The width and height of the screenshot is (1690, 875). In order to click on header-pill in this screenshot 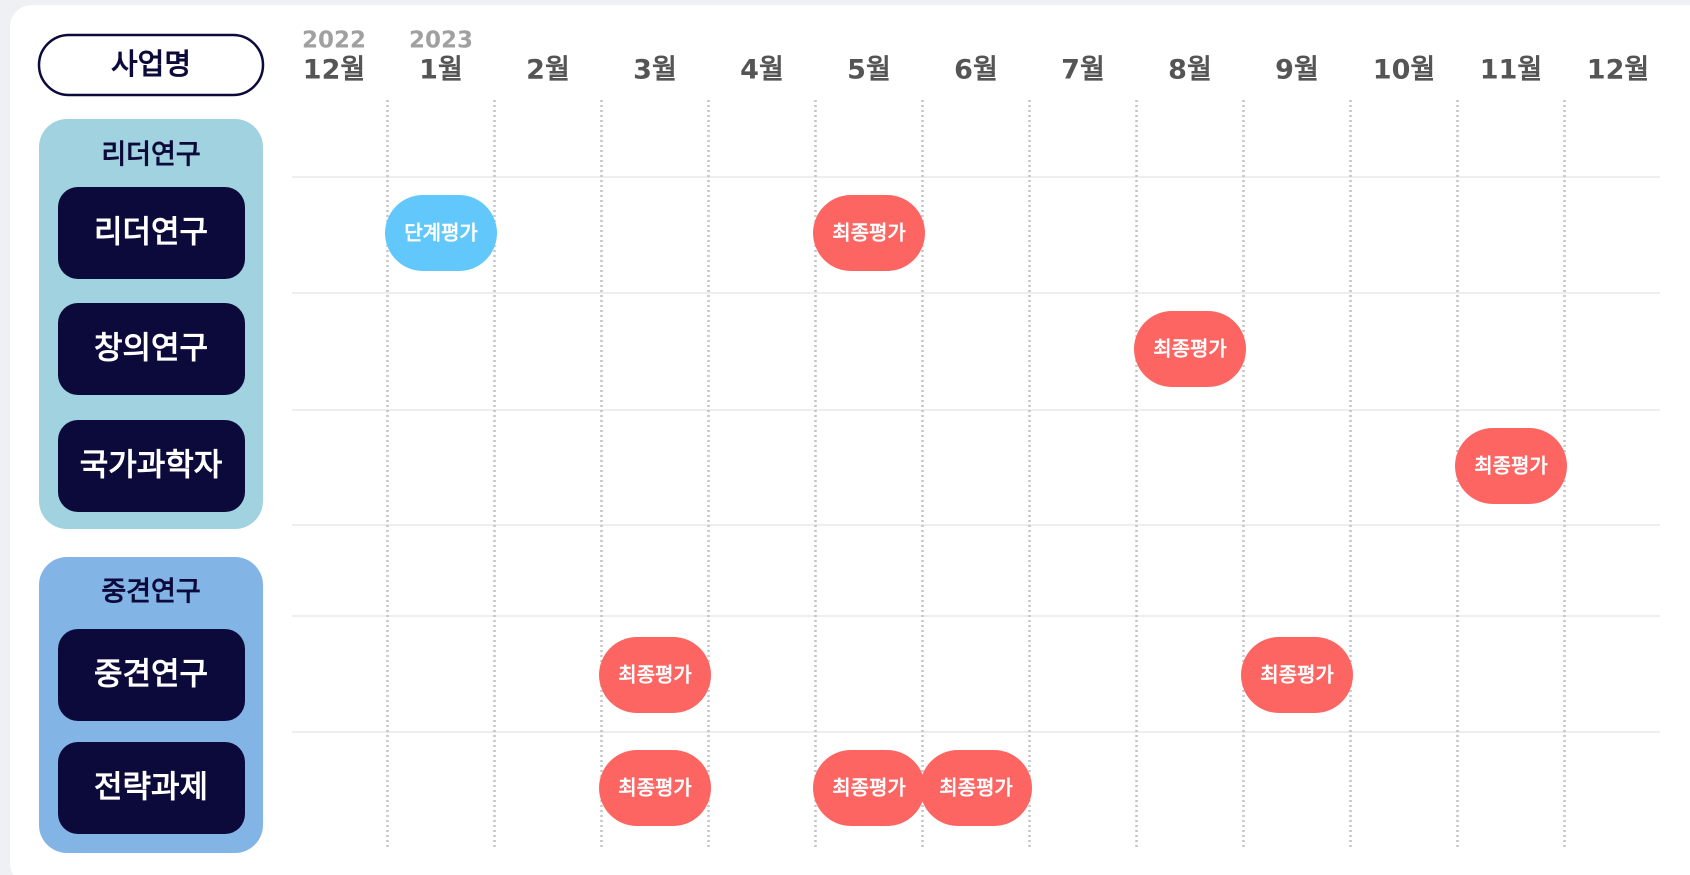, I will do `click(151, 65)`.